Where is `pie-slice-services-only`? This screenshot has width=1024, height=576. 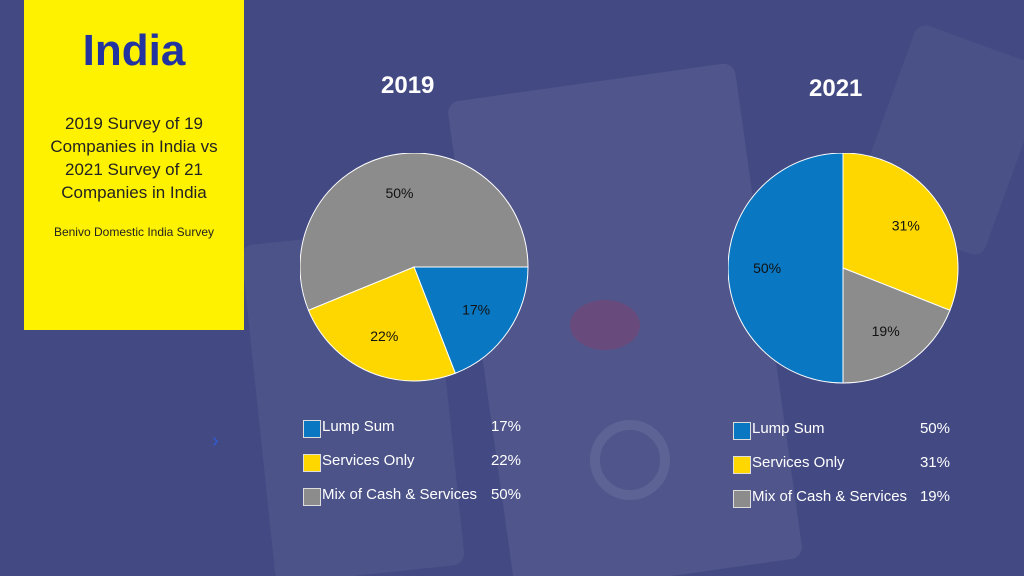
pie-slice-services-only is located at coordinates (900, 232).